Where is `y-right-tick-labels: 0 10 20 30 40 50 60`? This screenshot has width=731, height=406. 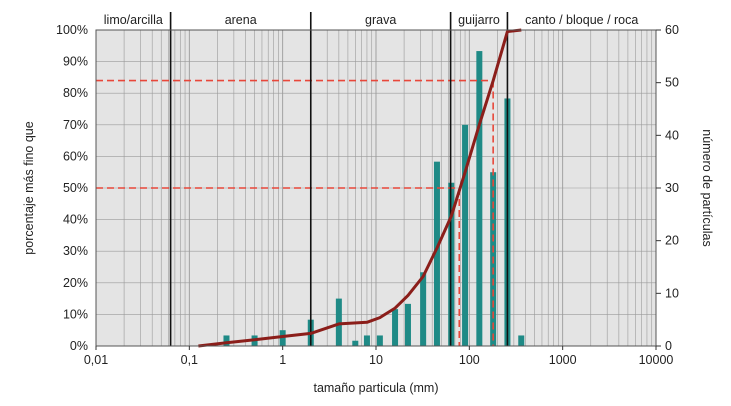
y-right-tick-labels: 0 10 20 30 40 50 60 is located at coordinates (667, 188).